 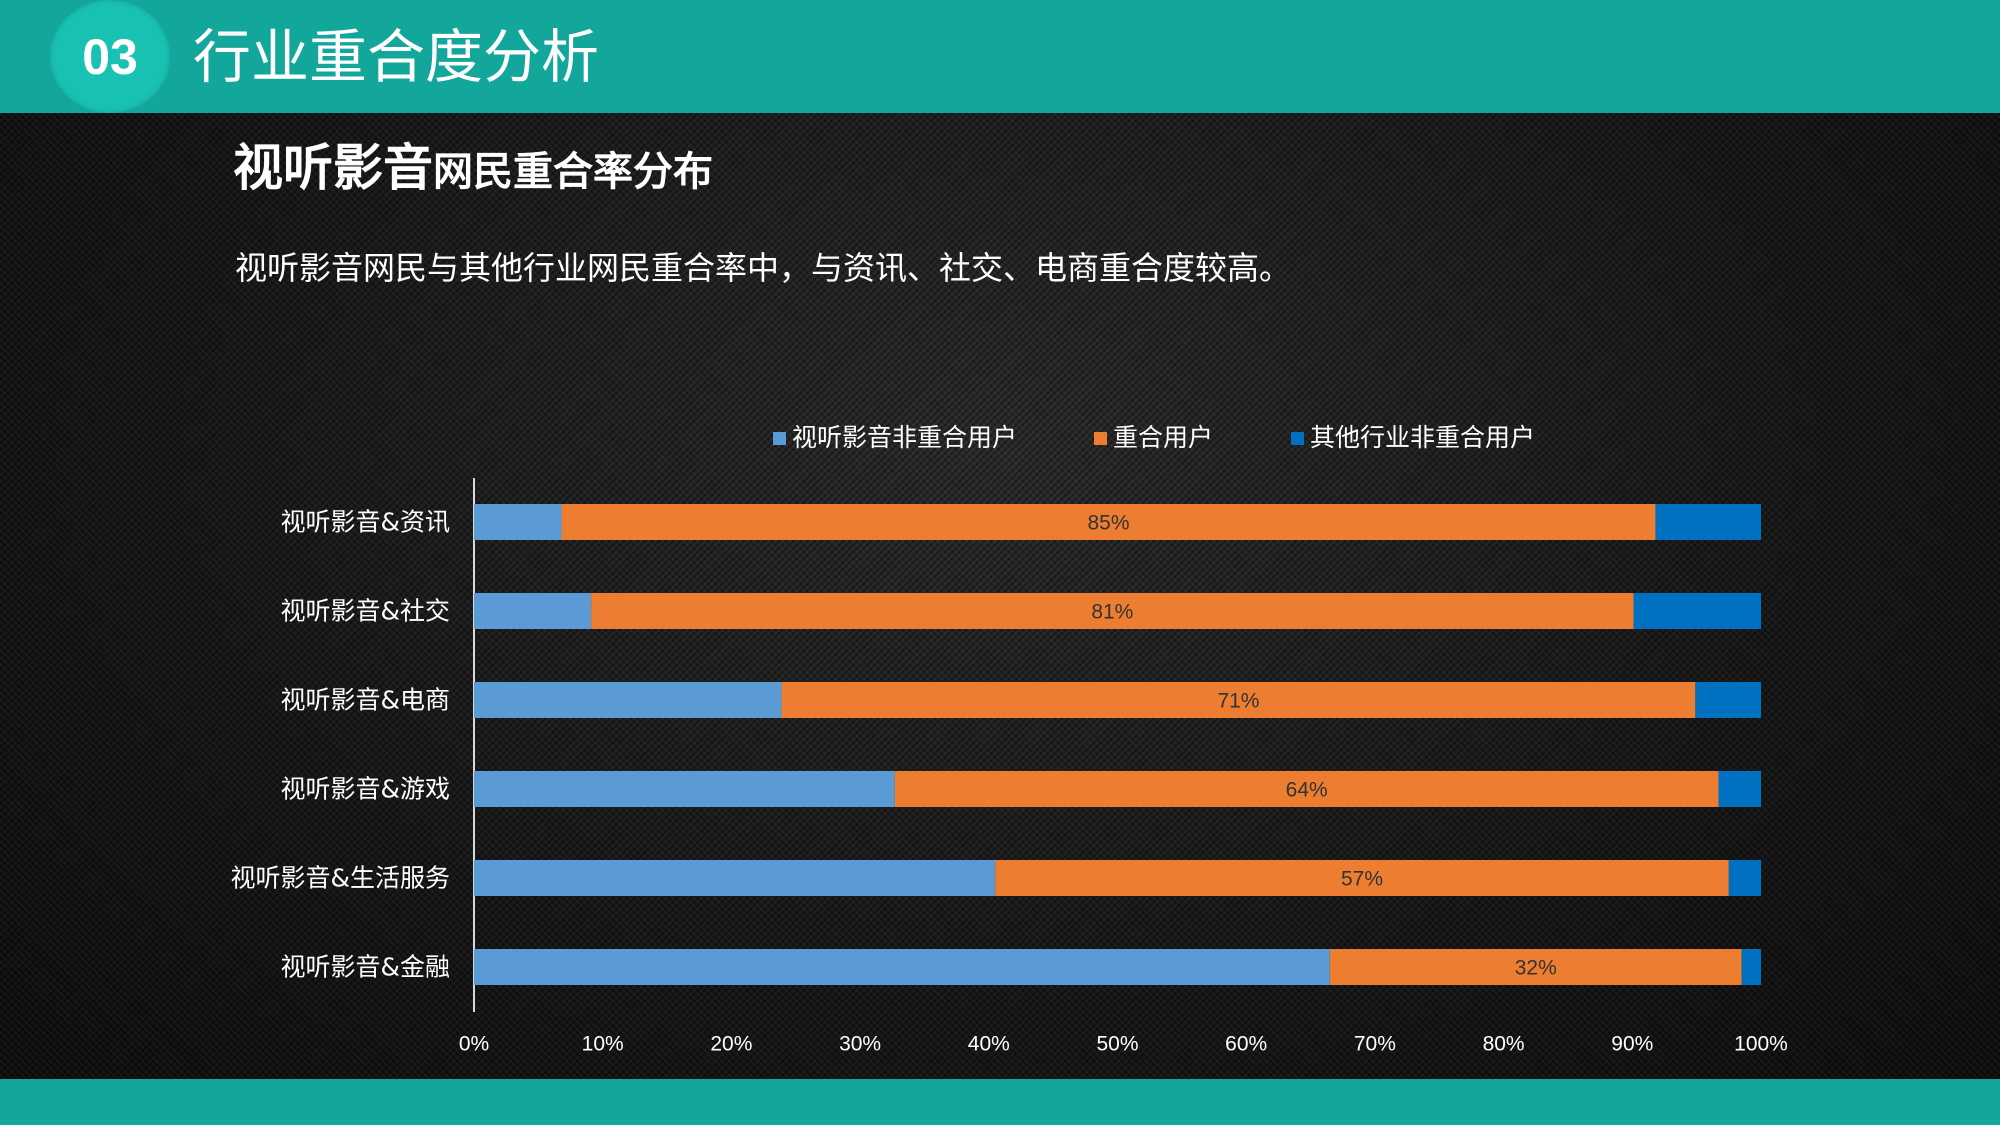 What do you see at coordinates (603, 1044) in the screenshot?
I see `x-tick-label: 10%` at bounding box center [603, 1044].